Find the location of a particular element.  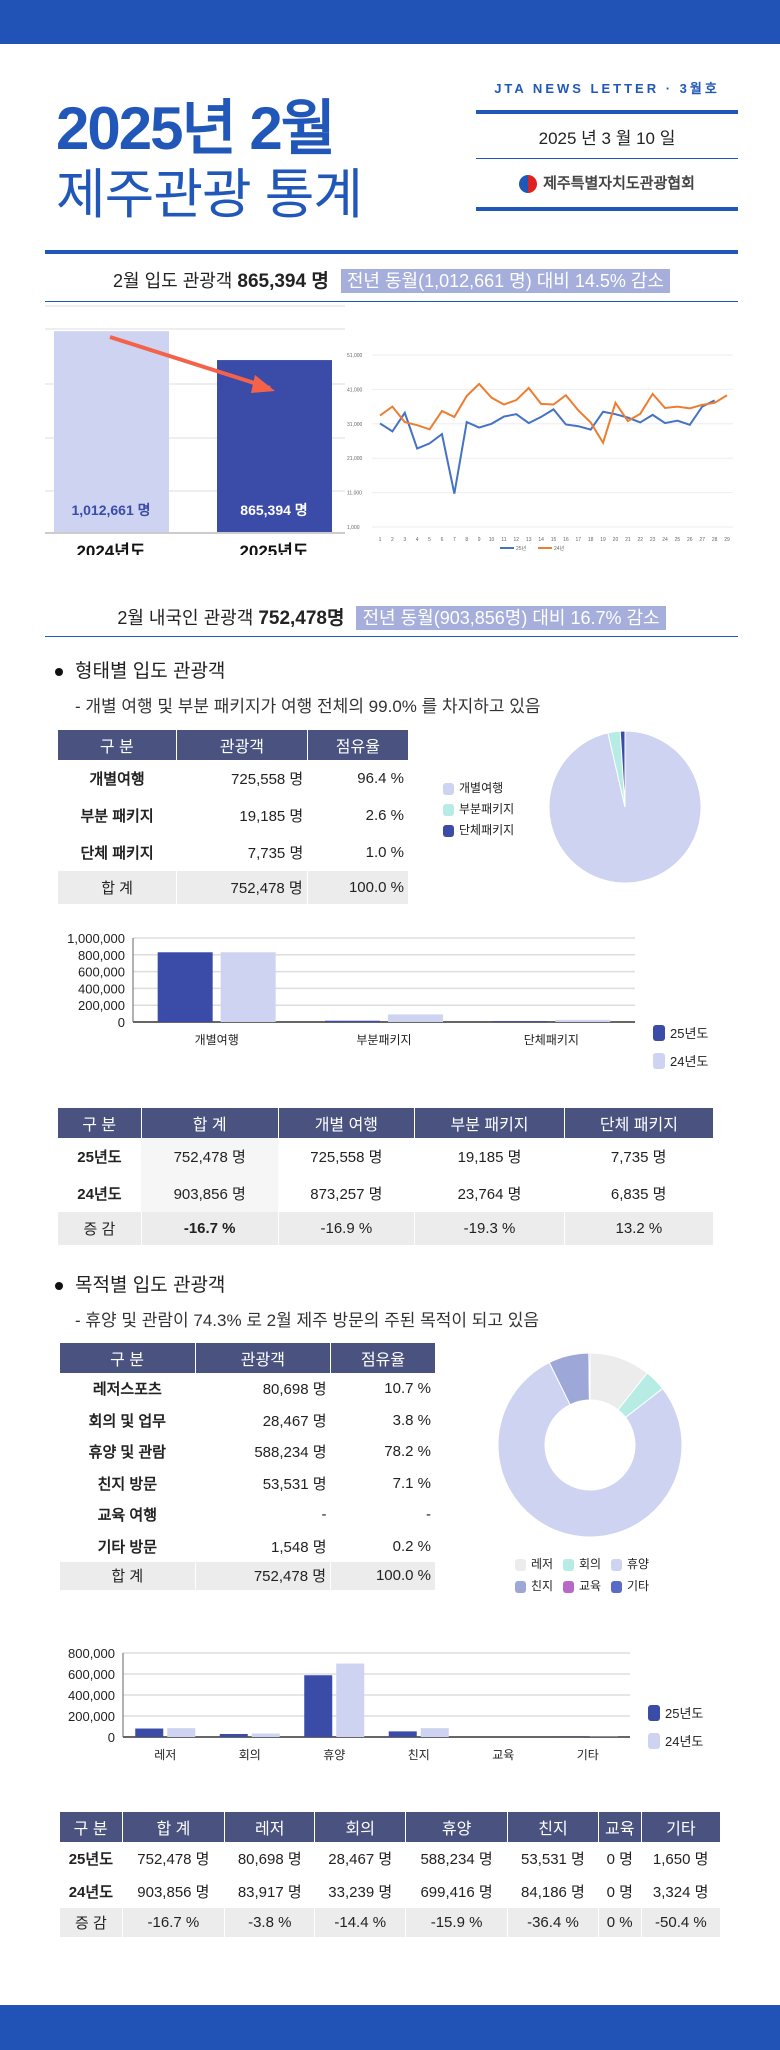

table-row: 회의 및 업무 28,467 명 3.8 % is located at coordinates (248, 1421).